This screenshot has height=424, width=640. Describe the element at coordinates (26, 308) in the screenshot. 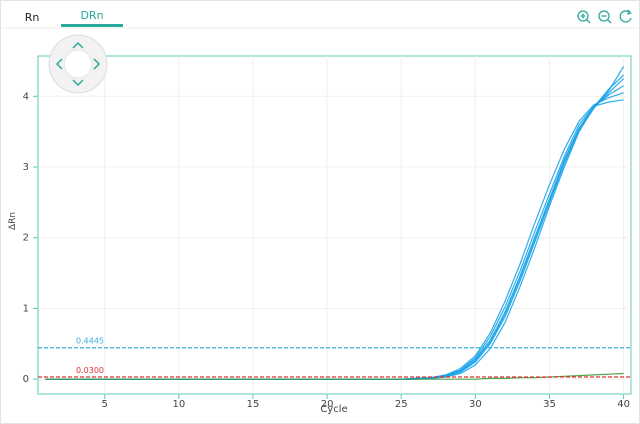

I see `y-tick-label: 1` at that location.